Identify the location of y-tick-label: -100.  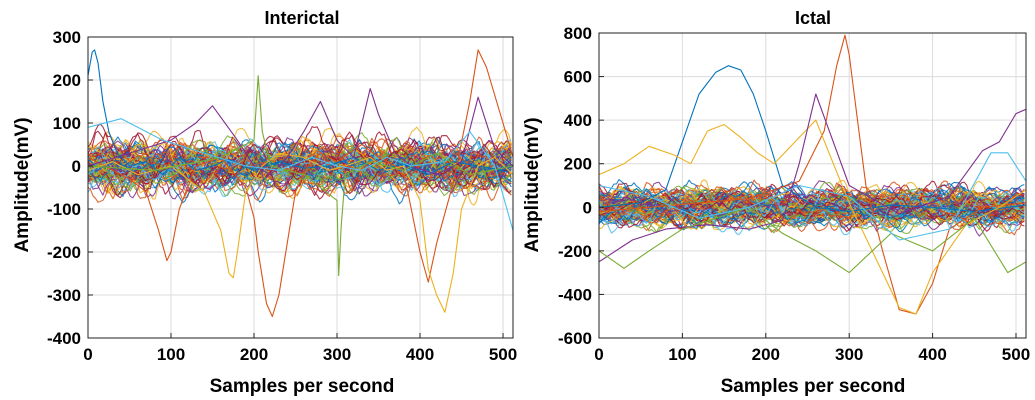
(64, 209).